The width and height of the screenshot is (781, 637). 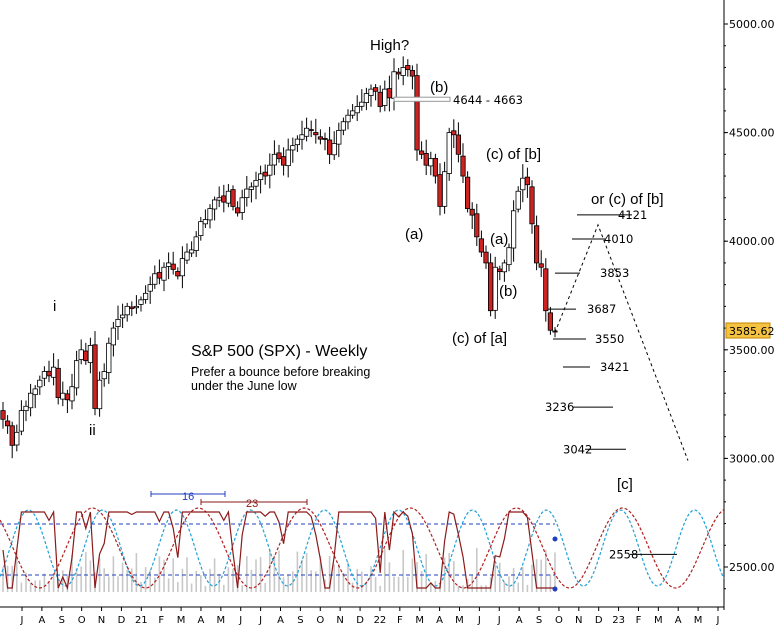 I want to click on cycle-marker-dot, so click(x=555, y=539).